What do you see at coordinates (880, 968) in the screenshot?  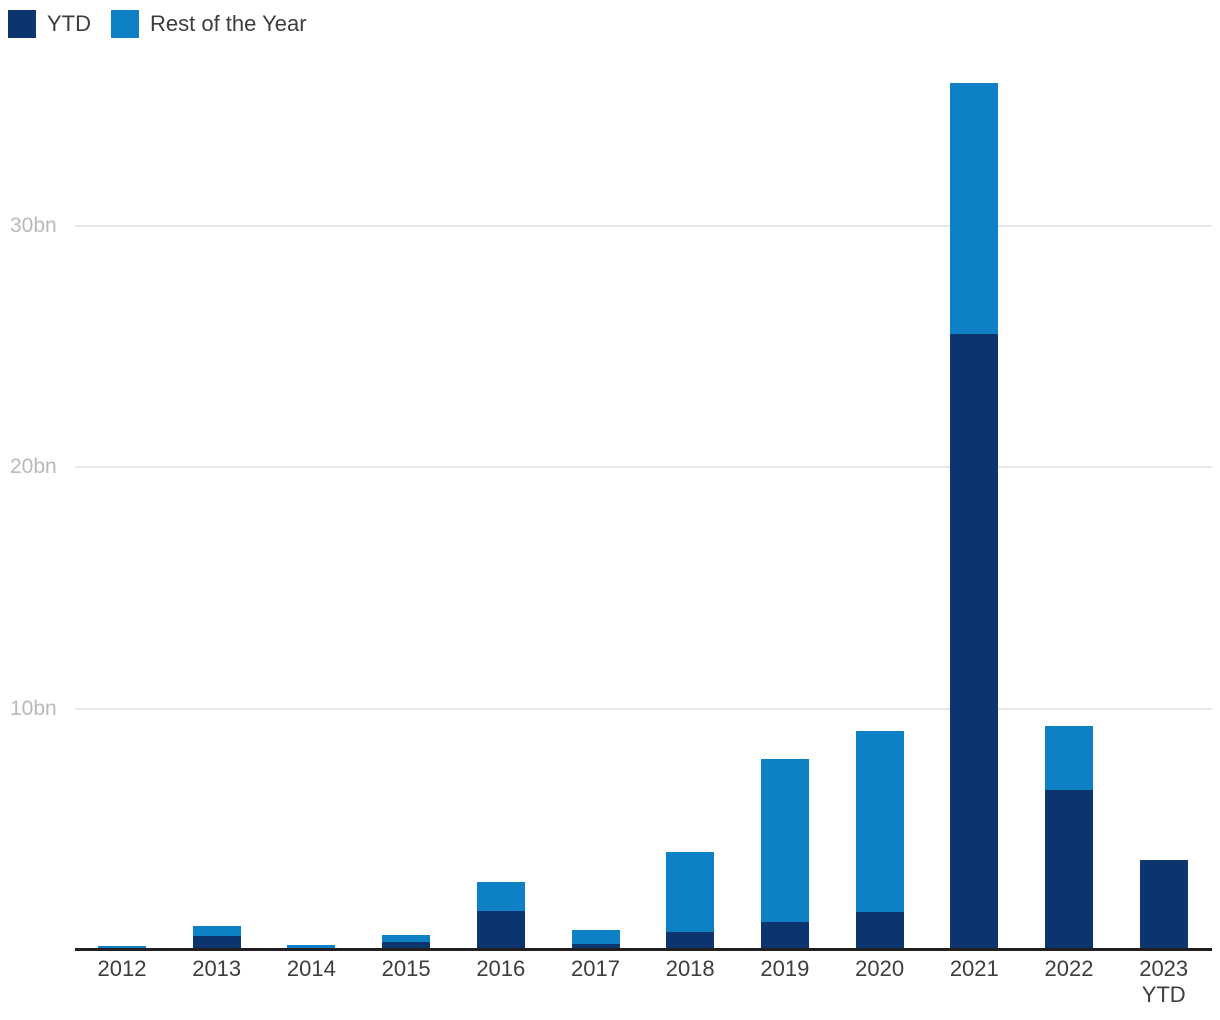 I see `x-tick-label-2020: 2020` at bounding box center [880, 968].